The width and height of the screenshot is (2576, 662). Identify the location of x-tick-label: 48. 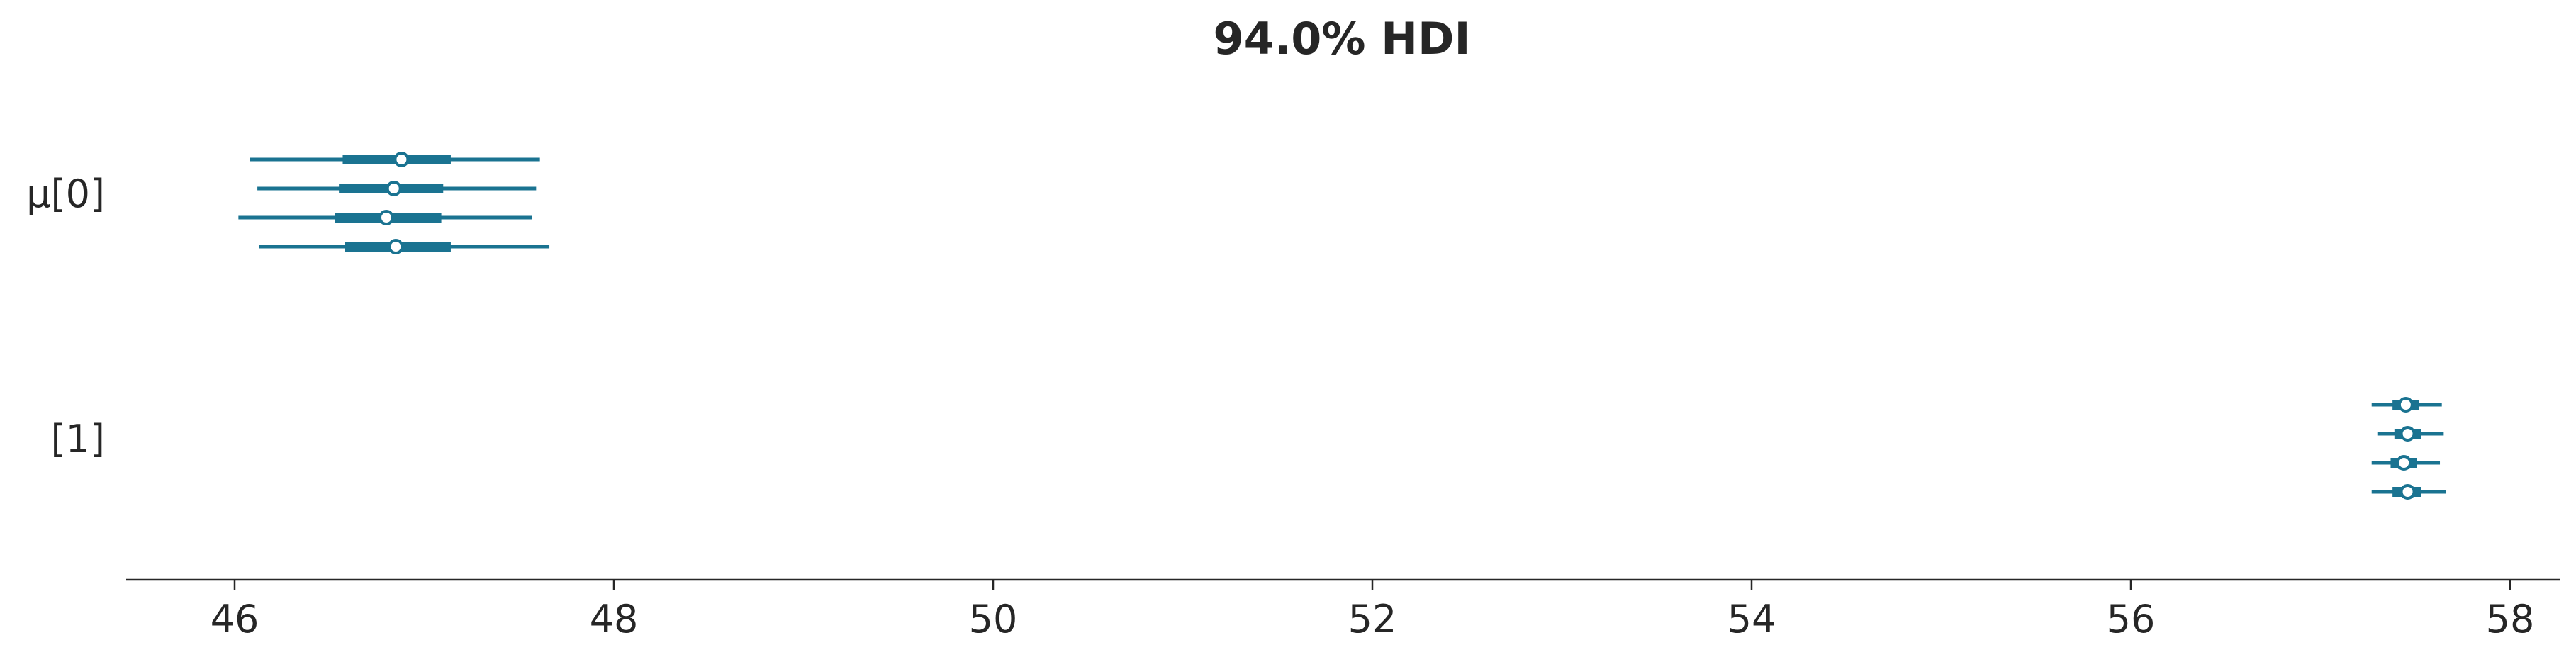
(615, 619).